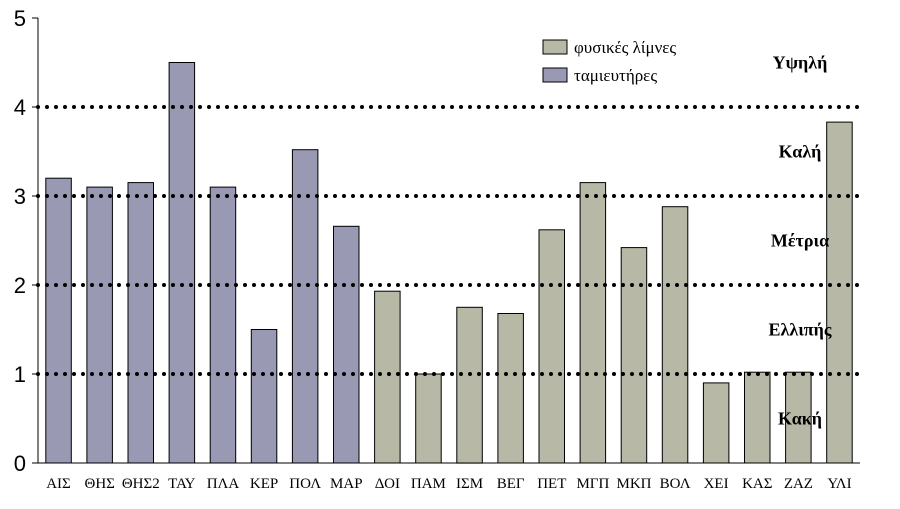 Image resolution: width=900 pixels, height=509 pixels. Describe the element at coordinates (428, 418) in the screenshot. I see `bar-παμ` at that location.